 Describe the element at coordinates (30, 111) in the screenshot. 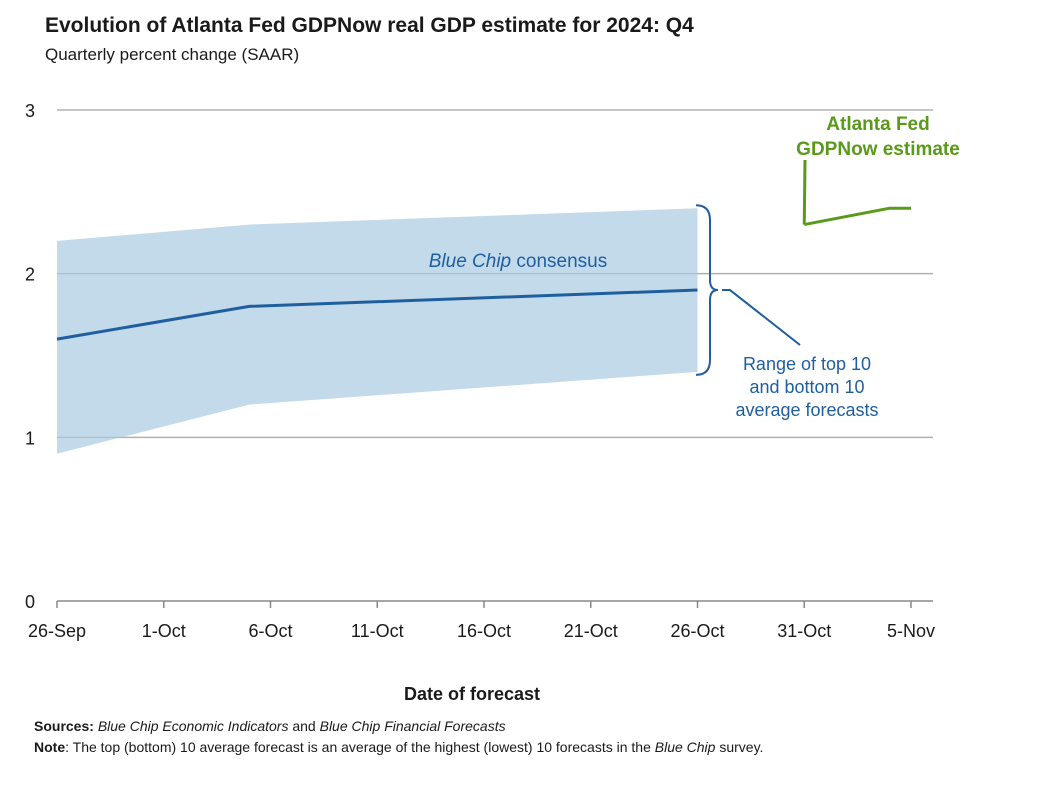

I see `y-tick-label-3: 3` at that location.